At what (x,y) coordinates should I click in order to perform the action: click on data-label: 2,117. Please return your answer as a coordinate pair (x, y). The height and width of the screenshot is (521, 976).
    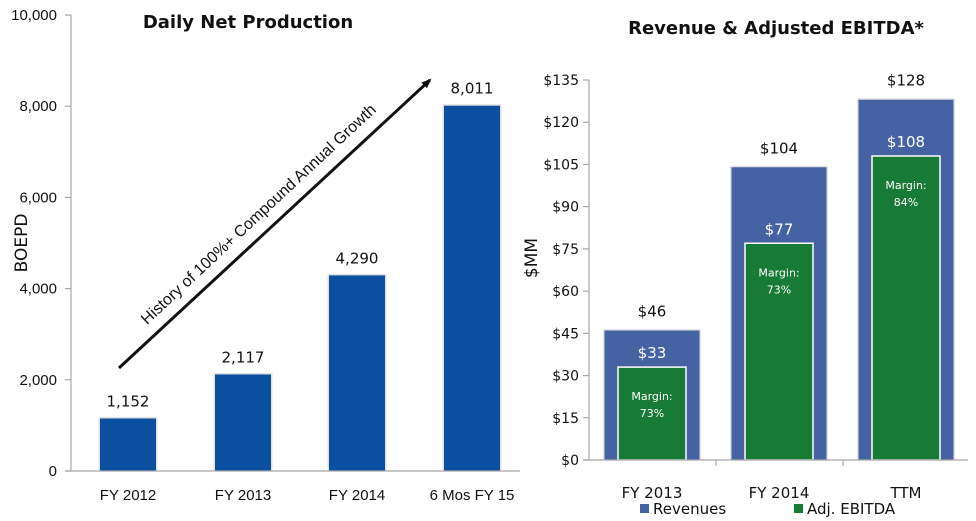
    Looking at the image, I should click on (243, 357).